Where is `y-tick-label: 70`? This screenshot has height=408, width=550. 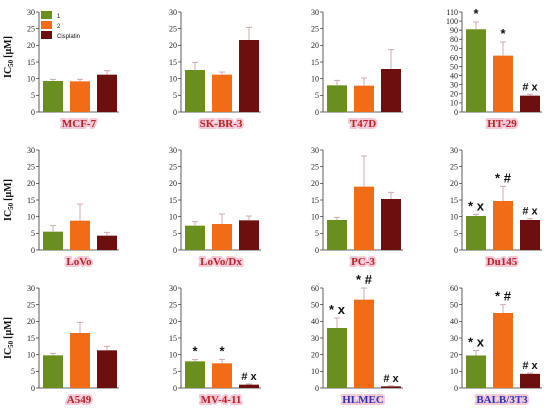 y-tick-label: 70 is located at coordinates (454, 48).